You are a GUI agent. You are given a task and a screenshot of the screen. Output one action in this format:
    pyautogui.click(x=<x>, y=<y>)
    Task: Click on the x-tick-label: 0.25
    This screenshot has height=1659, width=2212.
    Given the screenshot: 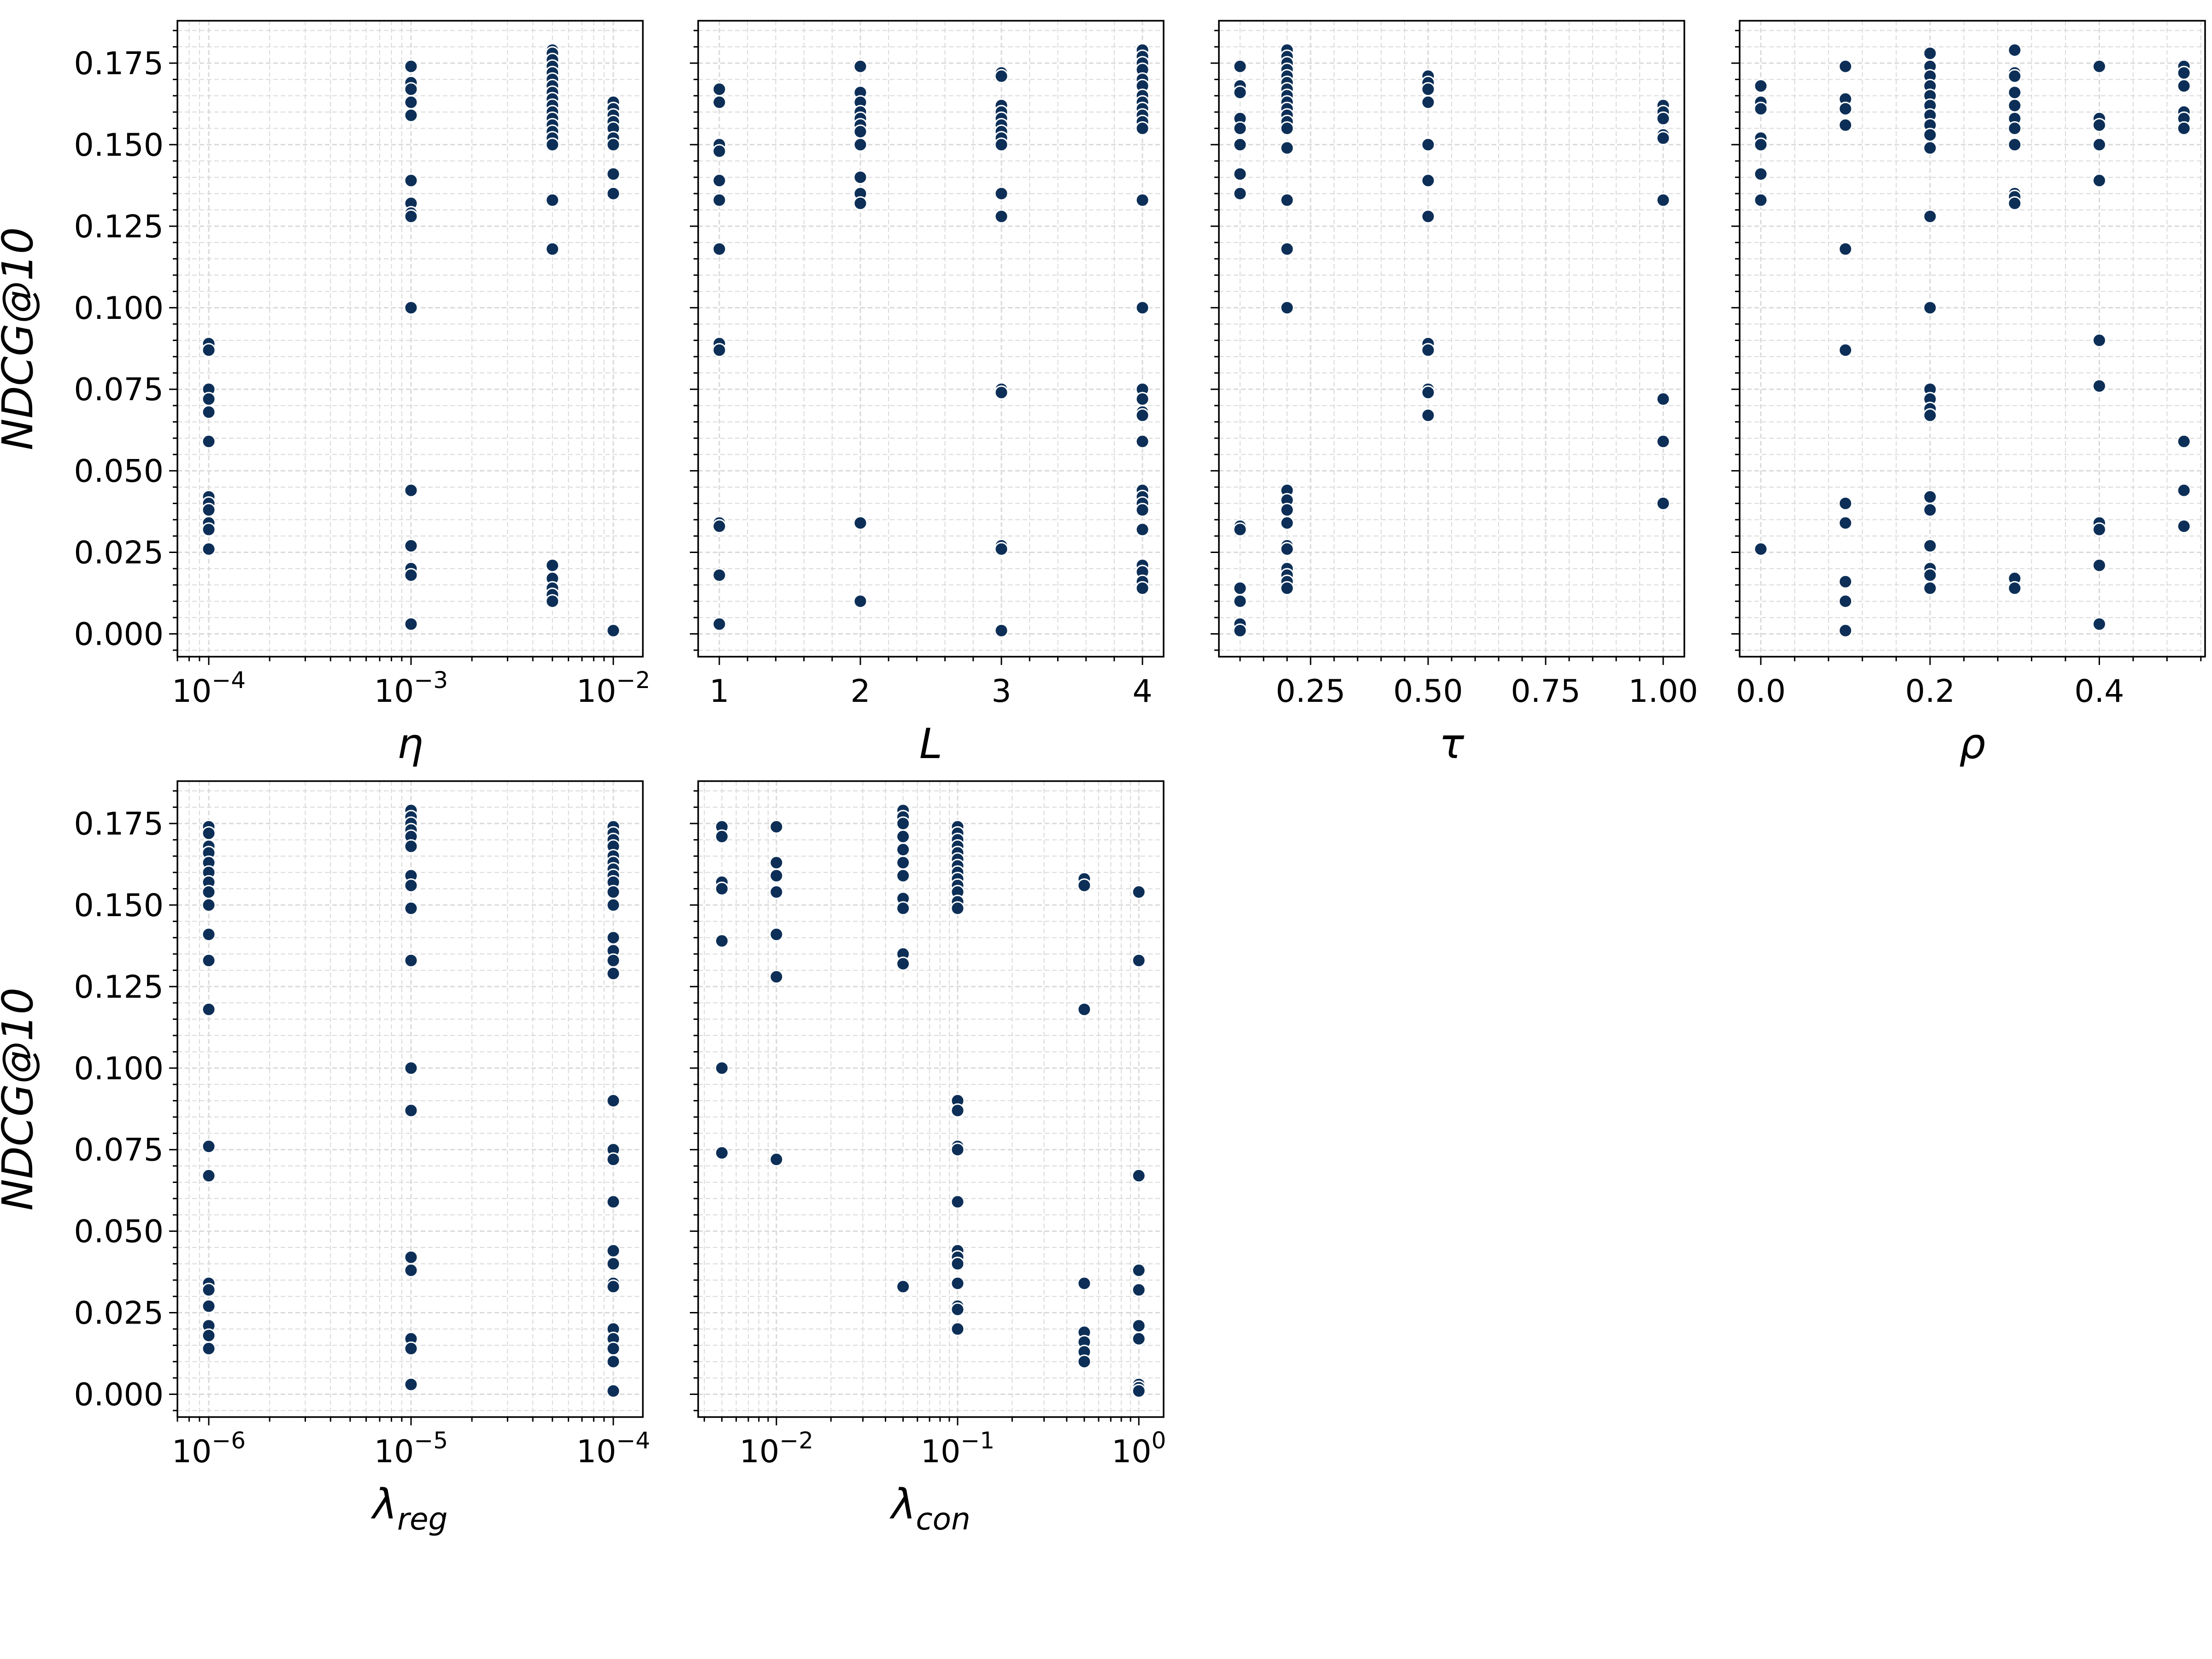 What is the action you would take?
    pyautogui.click(x=1310, y=691)
    